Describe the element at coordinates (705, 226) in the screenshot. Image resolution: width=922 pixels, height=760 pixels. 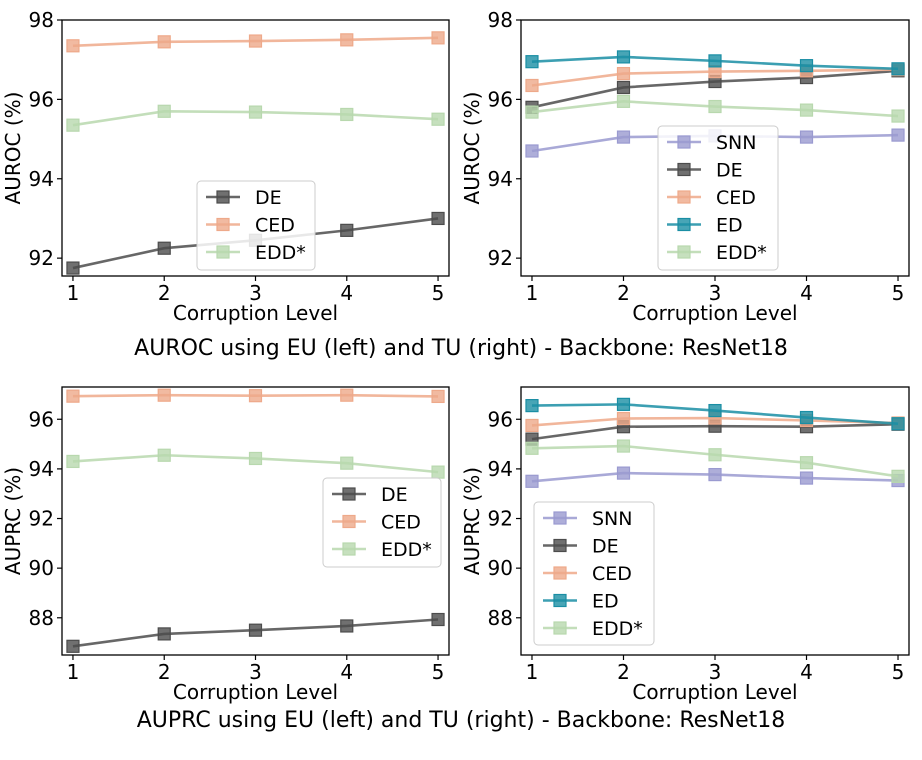
I see `legend-item-ed: ED` at that location.